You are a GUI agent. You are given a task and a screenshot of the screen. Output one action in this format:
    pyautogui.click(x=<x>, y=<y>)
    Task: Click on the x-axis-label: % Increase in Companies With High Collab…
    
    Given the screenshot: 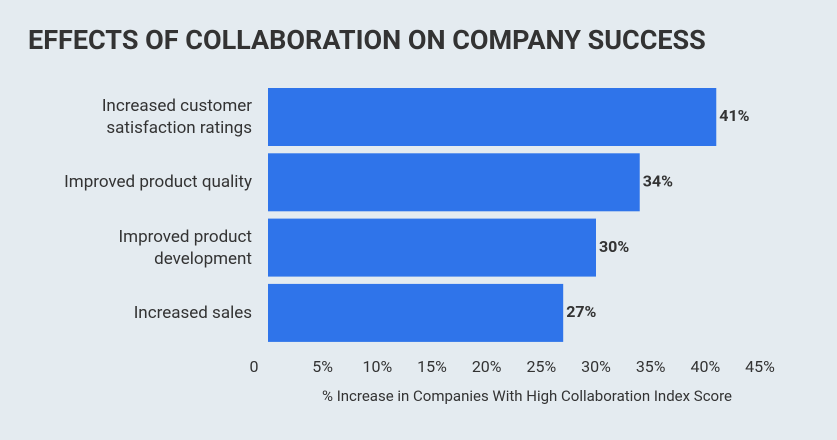 What is the action you would take?
    pyautogui.click(x=527, y=396)
    